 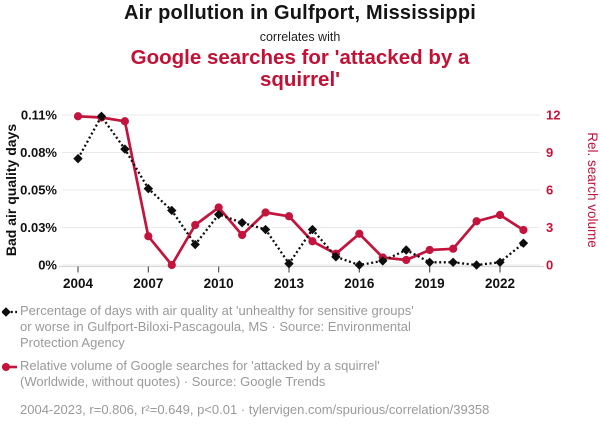 I want to click on left-axis-tick-label: 0.11%, so click(x=39, y=115).